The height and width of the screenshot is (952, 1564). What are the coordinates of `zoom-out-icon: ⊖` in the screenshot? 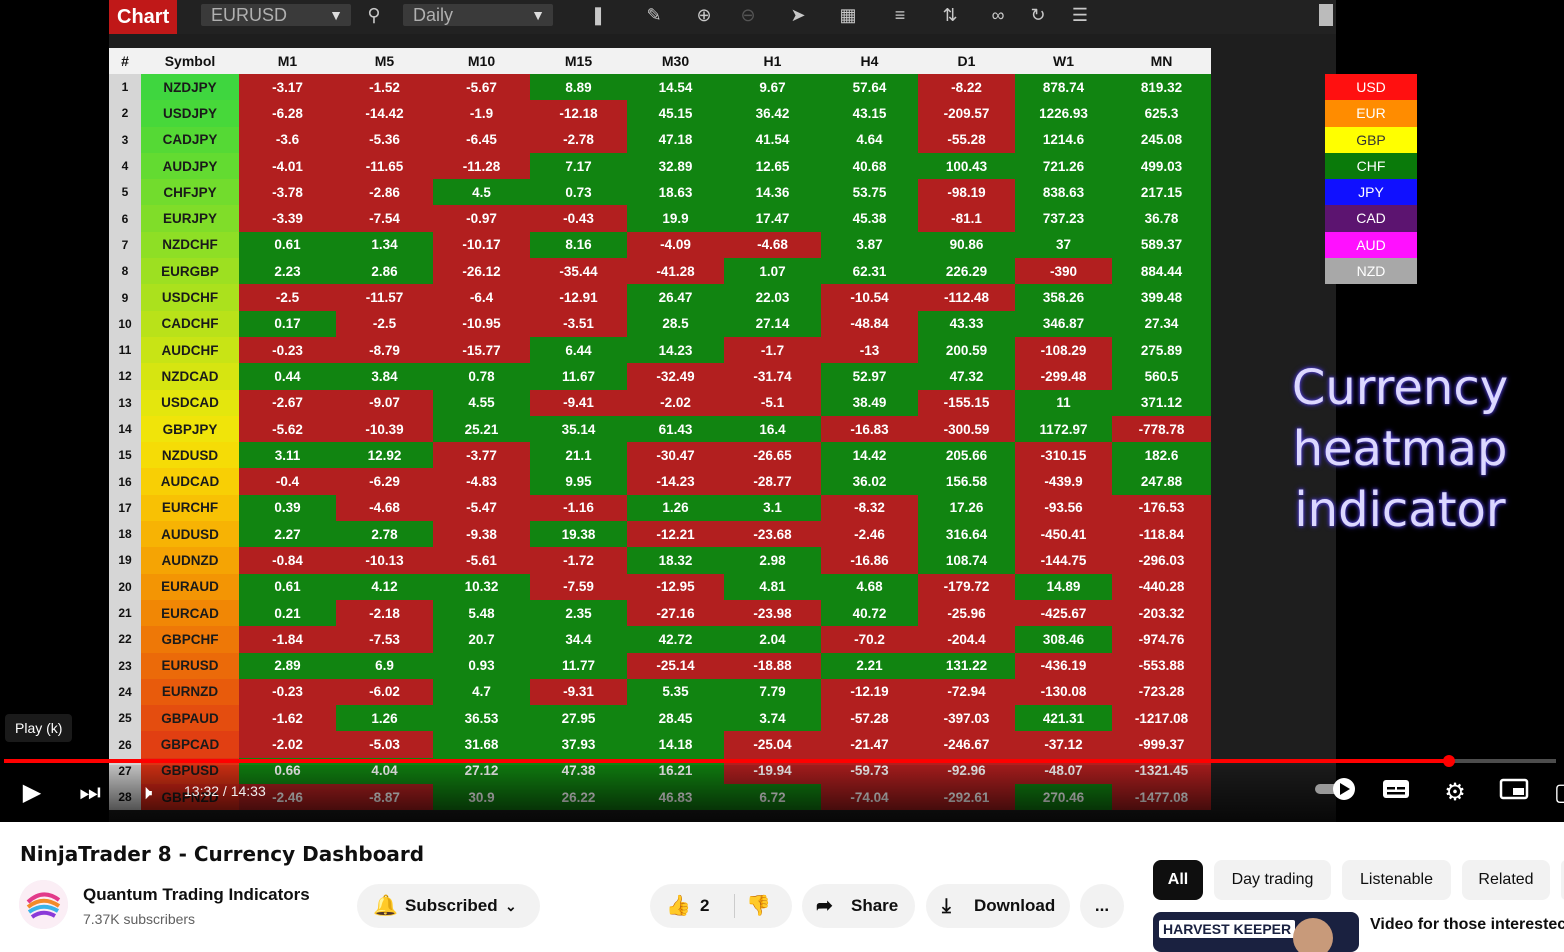 It's located at (748, 15).